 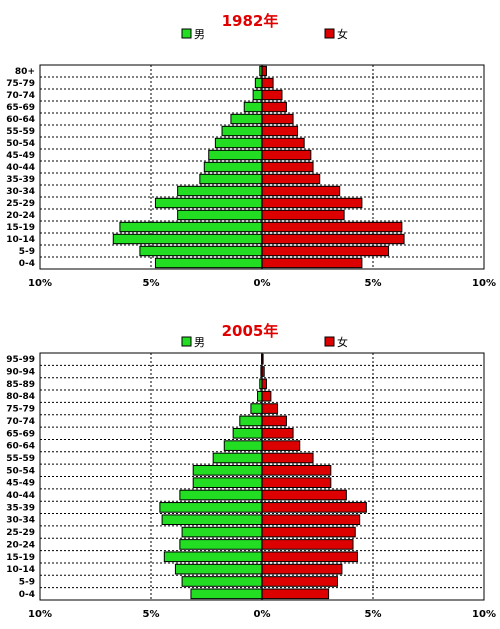 What do you see at coordinates (20, 96) in the screenshot?
I see `category-label: 70-74` at bounding box center [20, 96].